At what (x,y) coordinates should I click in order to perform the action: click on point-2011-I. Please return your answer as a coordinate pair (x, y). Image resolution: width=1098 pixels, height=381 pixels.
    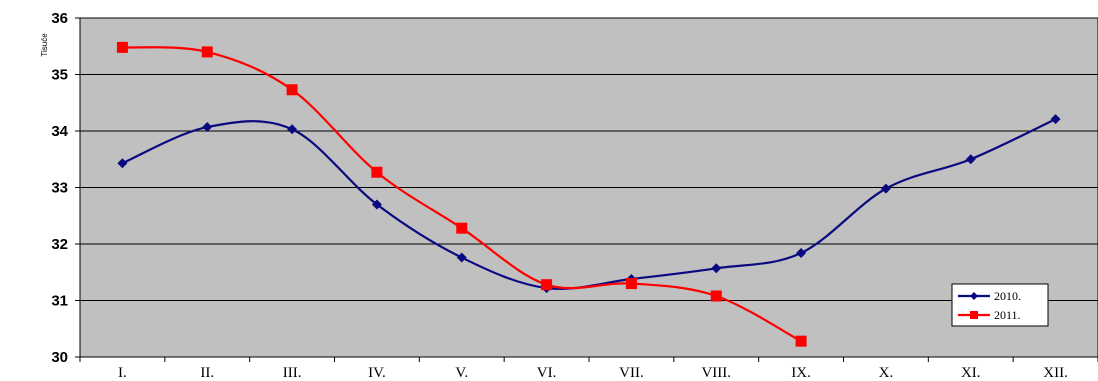
    Looking at the image, I should click on (122, 47).